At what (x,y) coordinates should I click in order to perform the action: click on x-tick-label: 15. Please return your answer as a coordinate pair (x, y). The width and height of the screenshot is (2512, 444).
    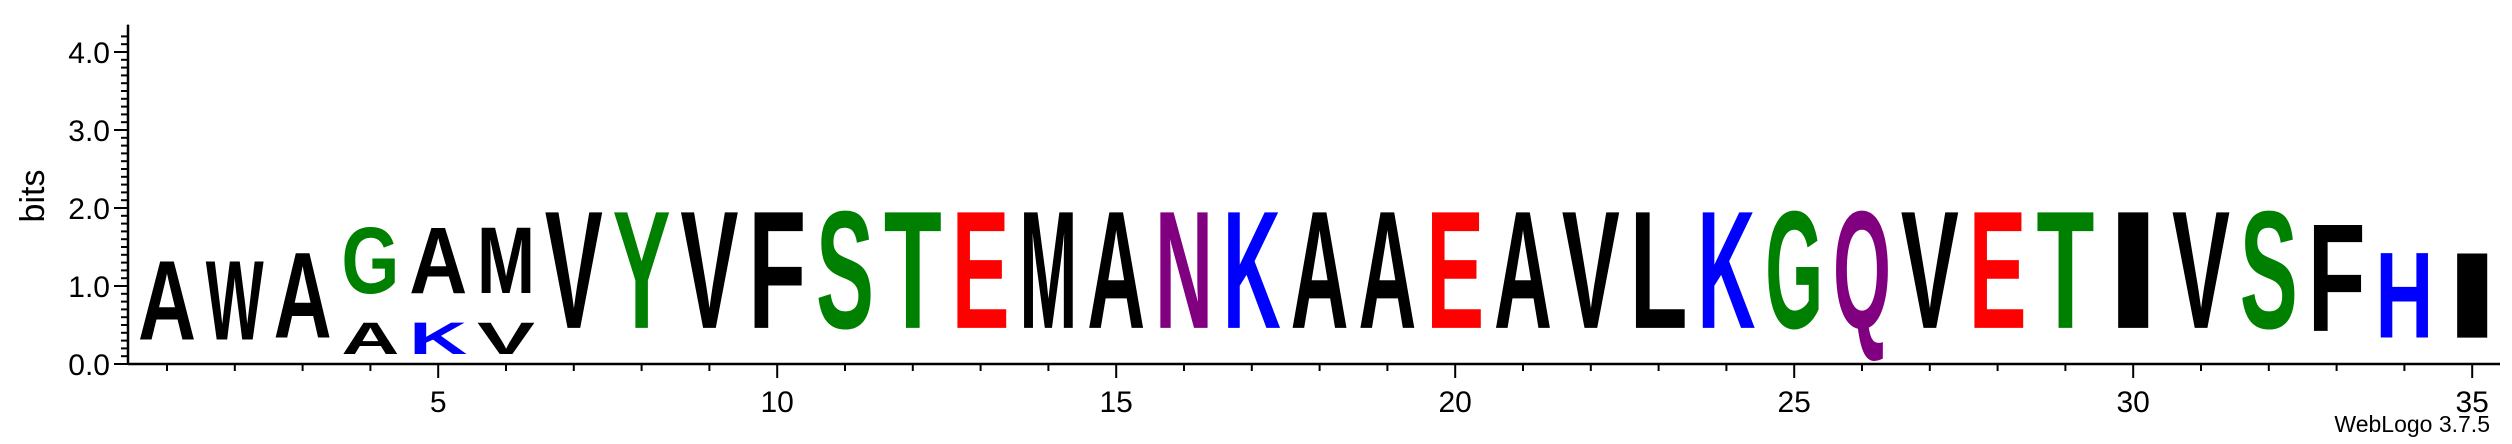
    Looking at the image, I should click on (1116, 402).